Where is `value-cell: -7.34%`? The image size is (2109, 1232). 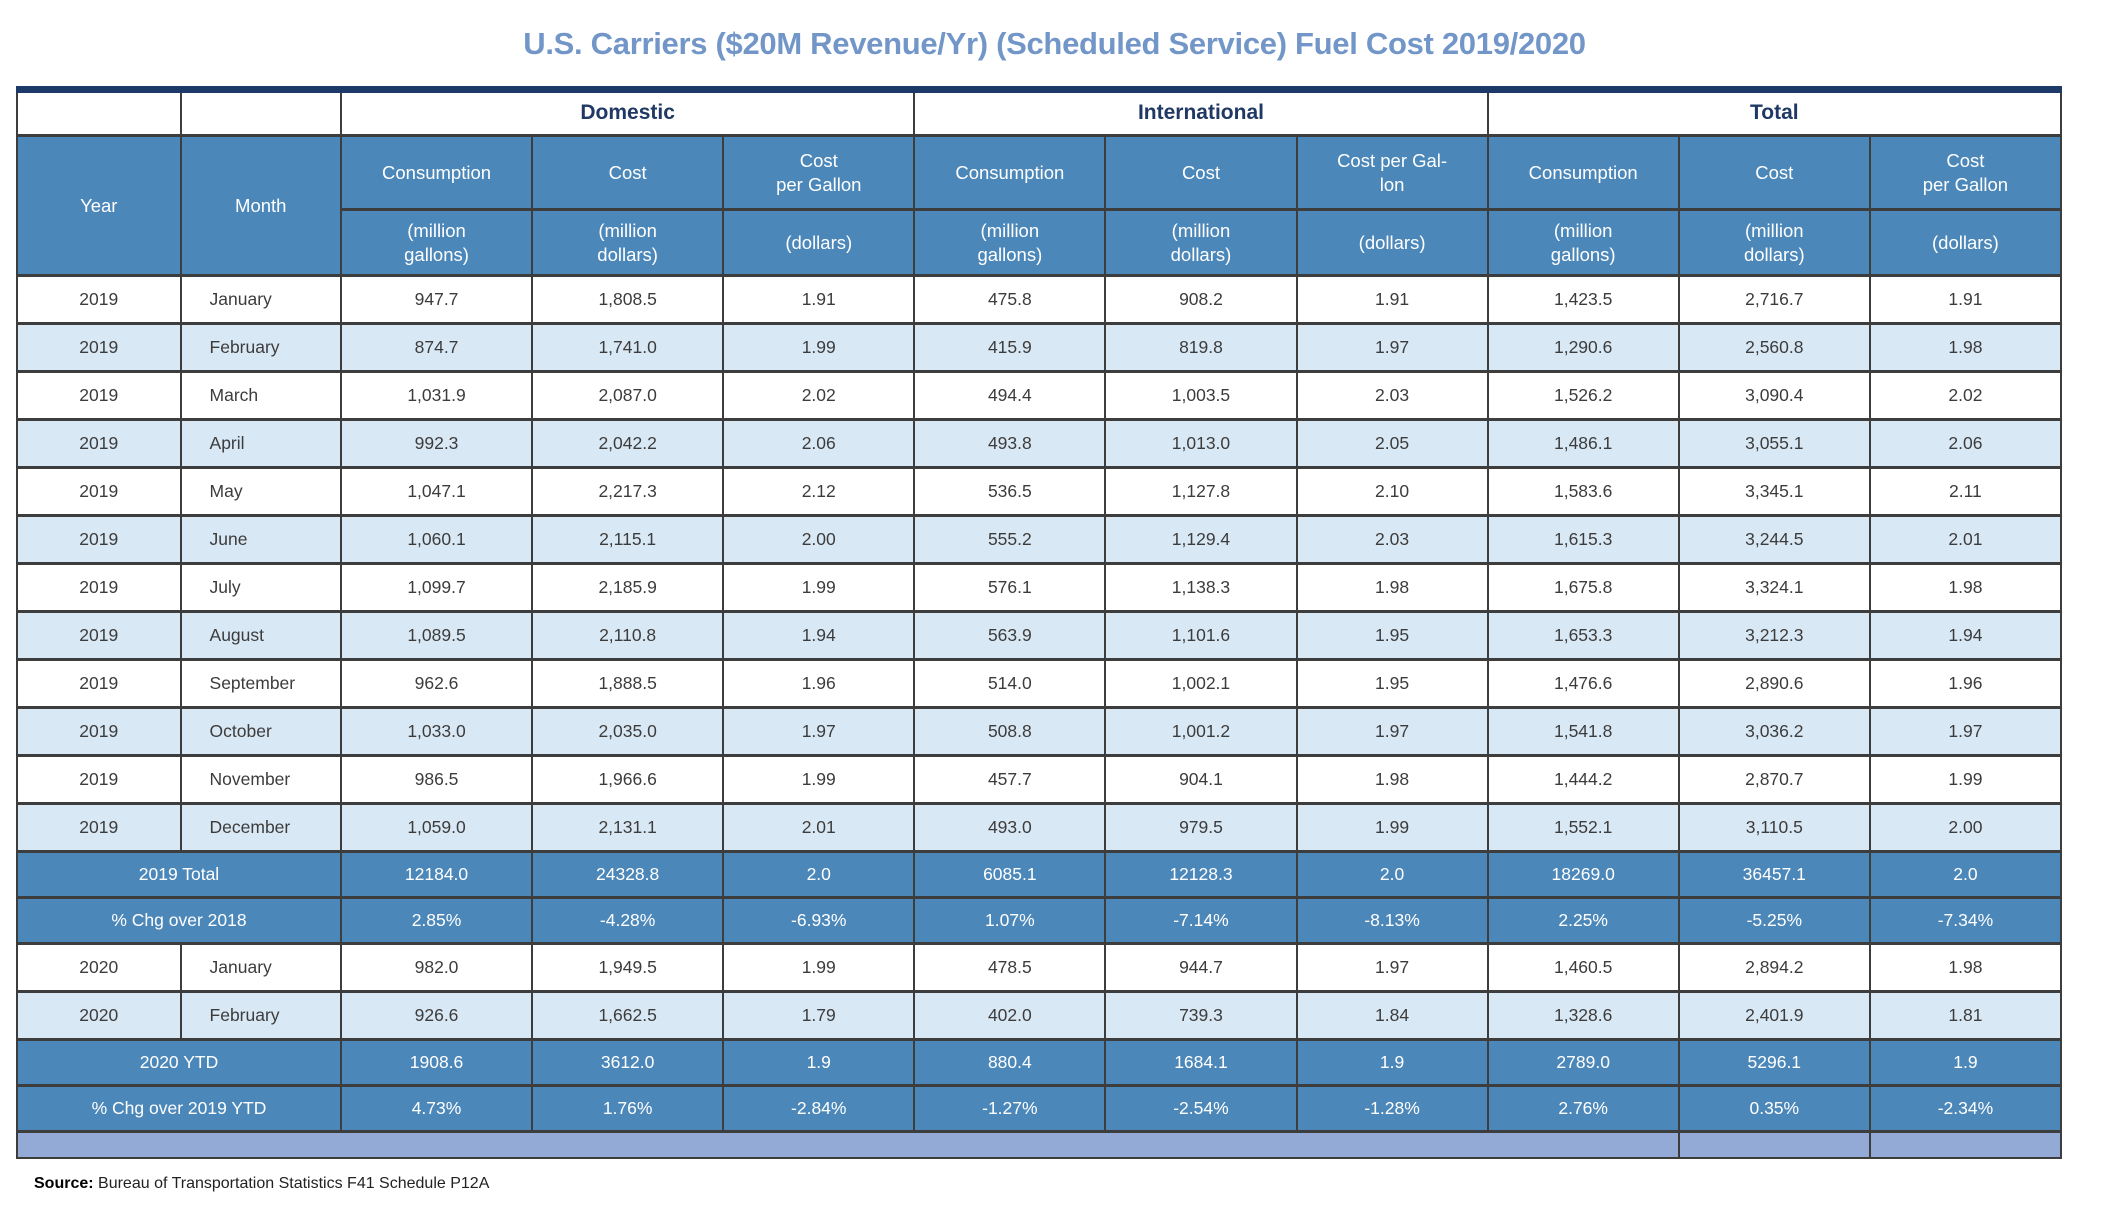
value-cell: -7.34% is located at coordinates (1965, 920).